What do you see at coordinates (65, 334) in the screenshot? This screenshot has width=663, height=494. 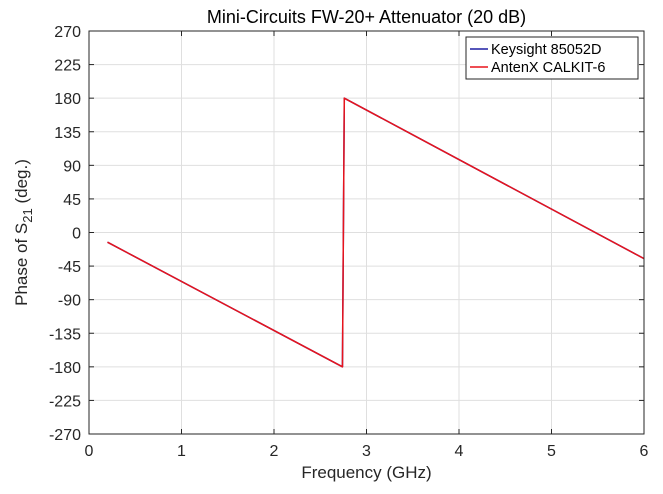 I see `y-tick-label: -135` at bounding box center [65, 334].